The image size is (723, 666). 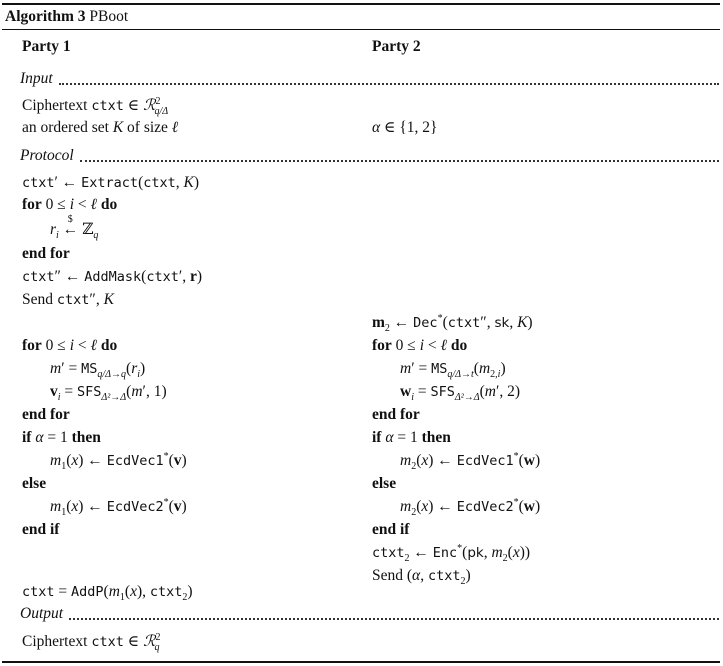 I want to click on p2-endfor: end for, so click(x=396, y=414).